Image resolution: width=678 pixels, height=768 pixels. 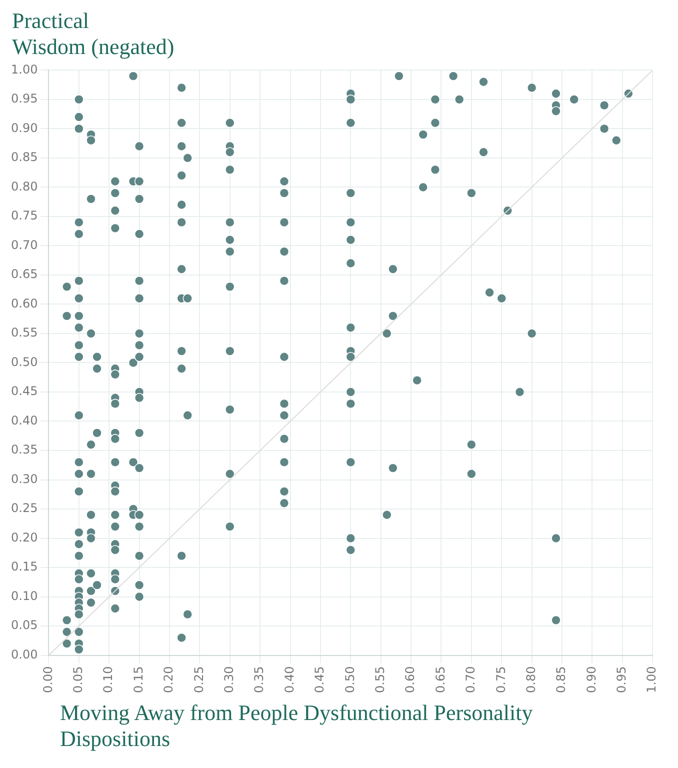 What do you see at coordinates (24, 99) in the screenshot?
I see `y-tick-label: 0.95` at bounding box center [24, 99].